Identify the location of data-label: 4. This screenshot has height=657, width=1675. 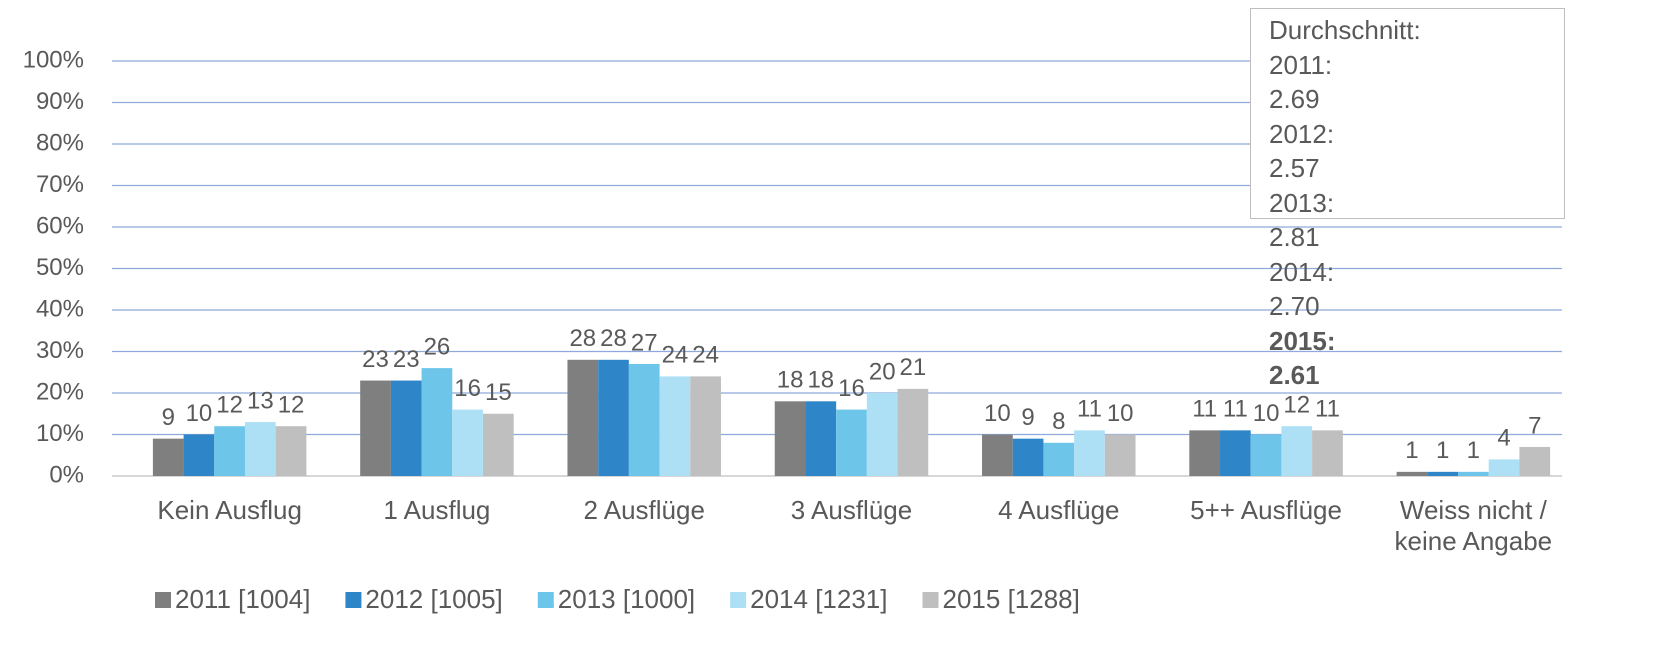
(1503, 438).